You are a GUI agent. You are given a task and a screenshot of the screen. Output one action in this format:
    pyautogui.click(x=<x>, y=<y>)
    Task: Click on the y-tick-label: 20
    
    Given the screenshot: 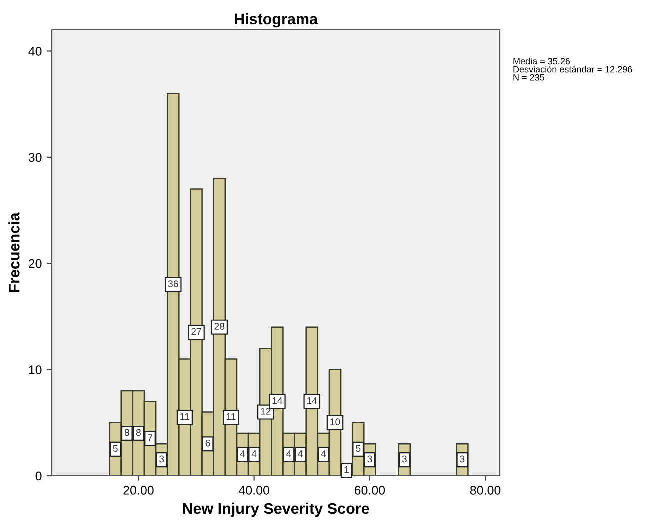 What is the action you would take?
    pyautogui.click(x=35, y=263)
    